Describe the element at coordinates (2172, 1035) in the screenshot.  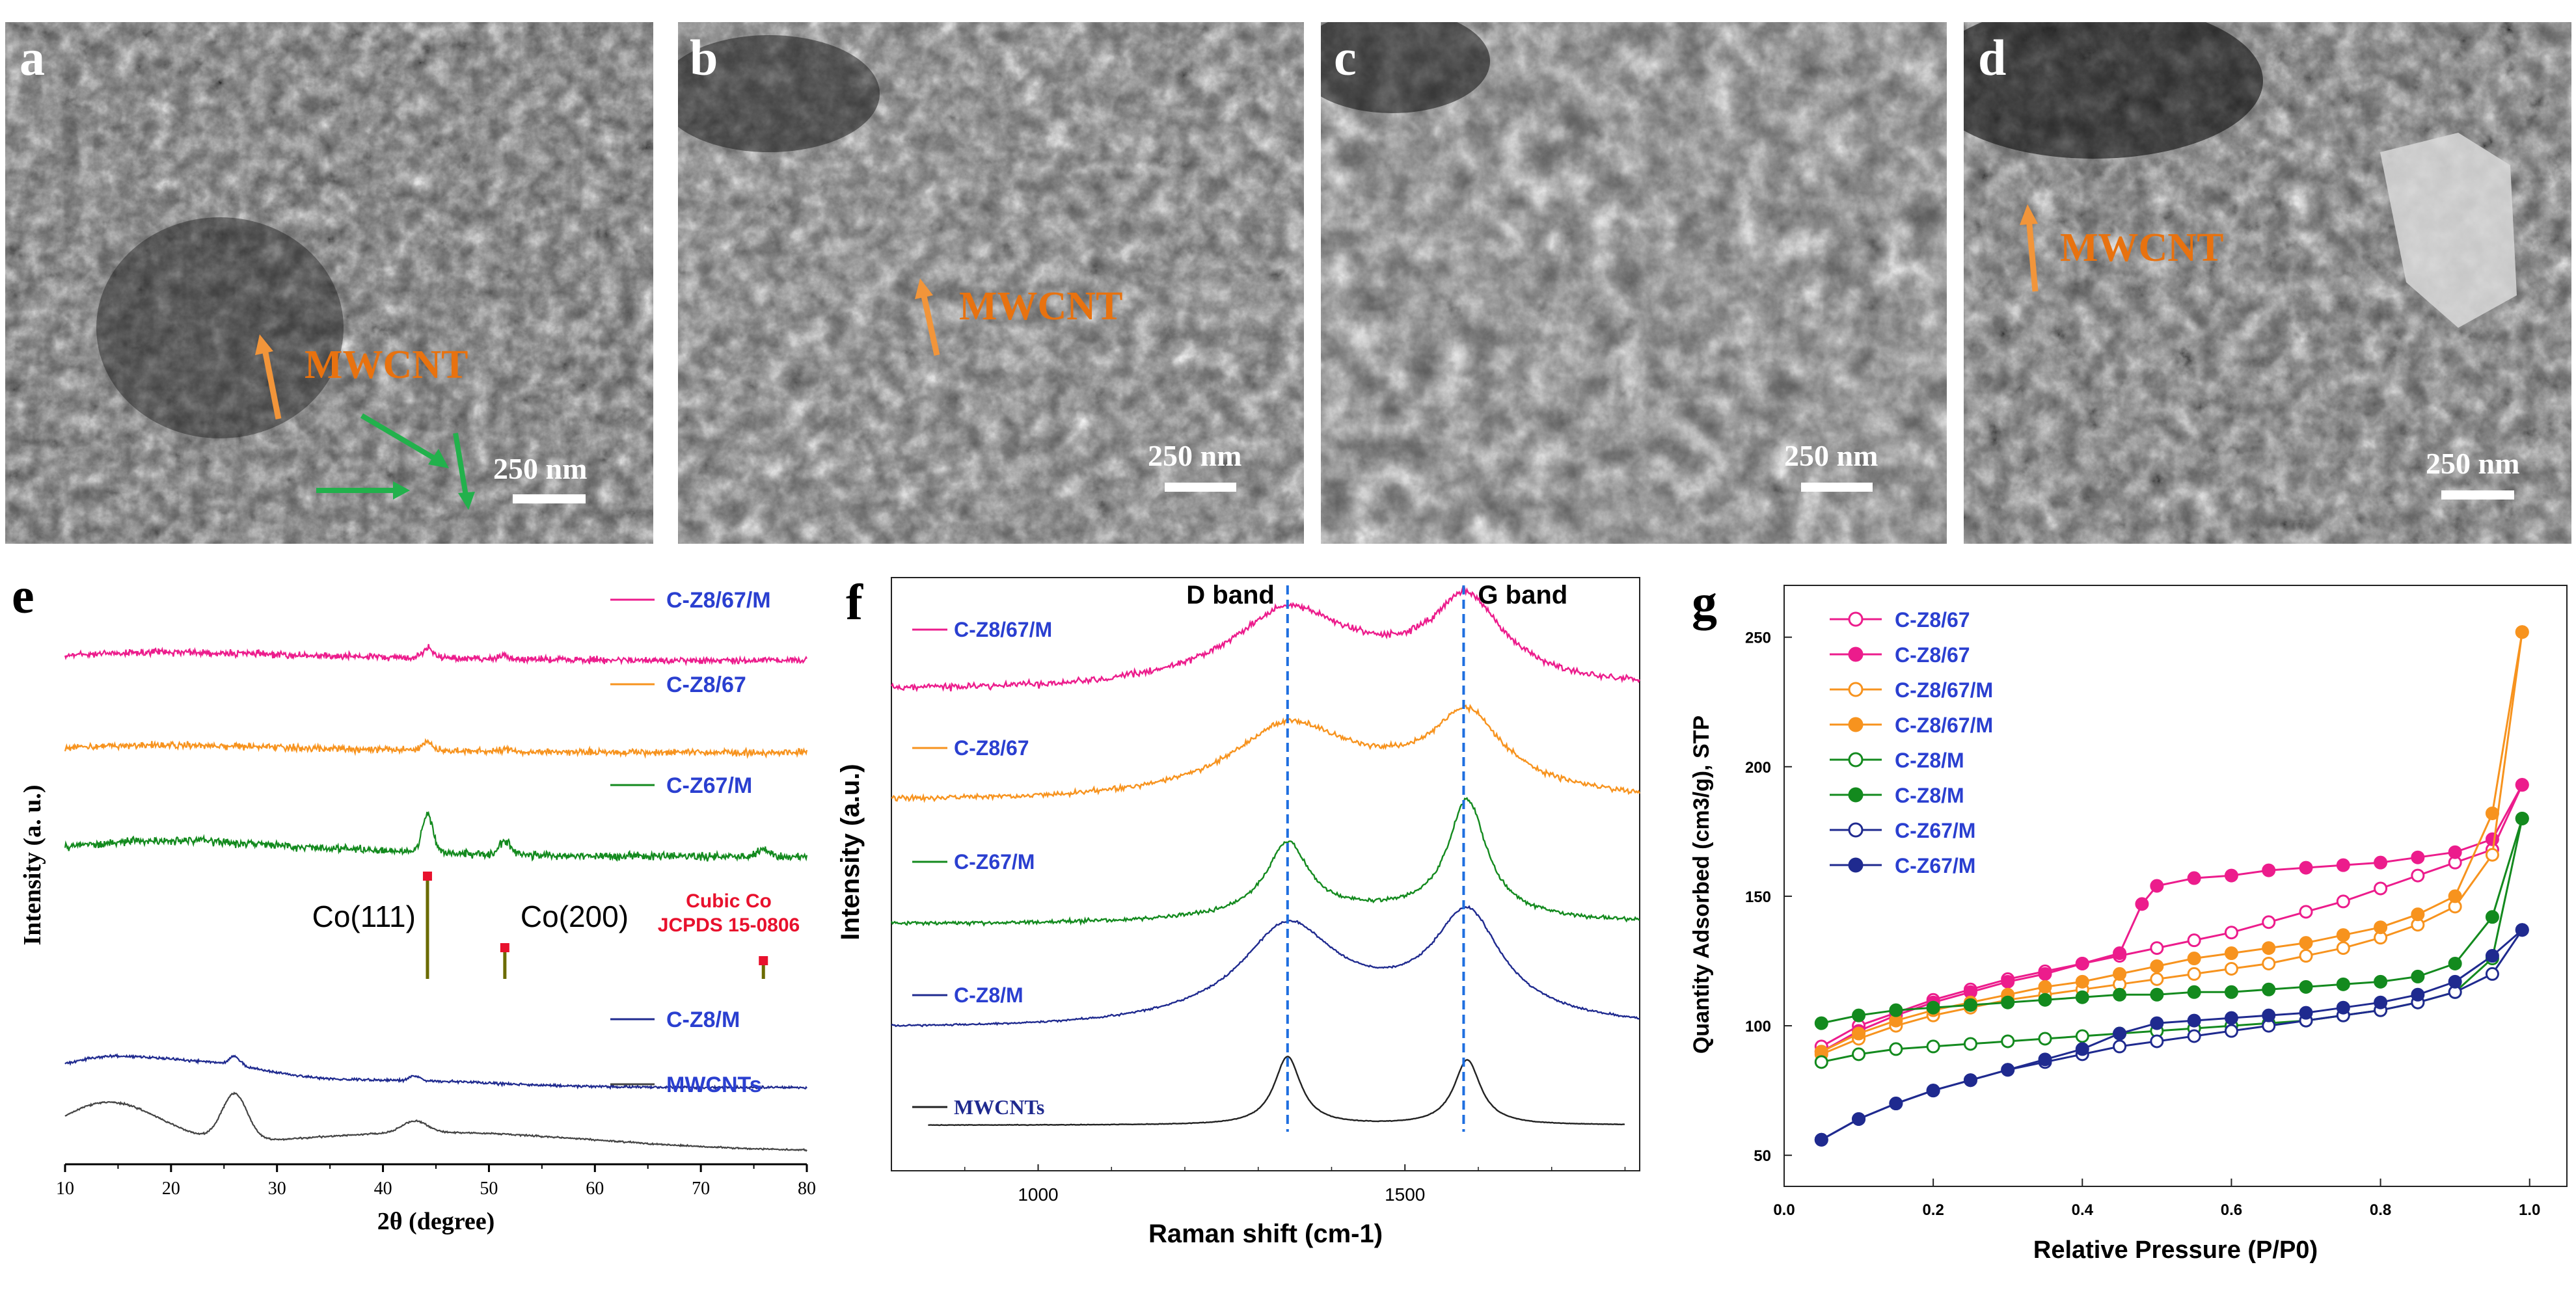
I see `bet-line-C-Z67/M` at that location.